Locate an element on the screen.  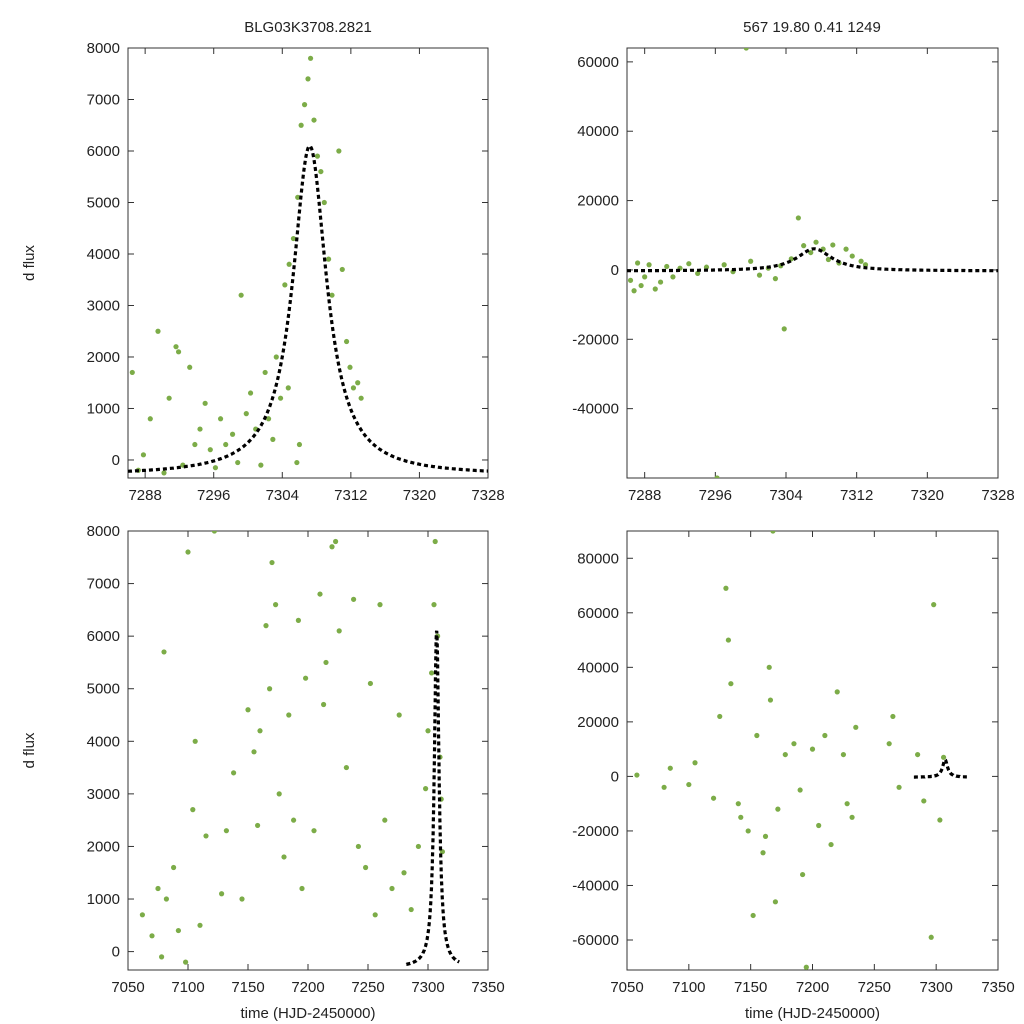
y-tick-label: 2000 is located at coordinates (103, 846).